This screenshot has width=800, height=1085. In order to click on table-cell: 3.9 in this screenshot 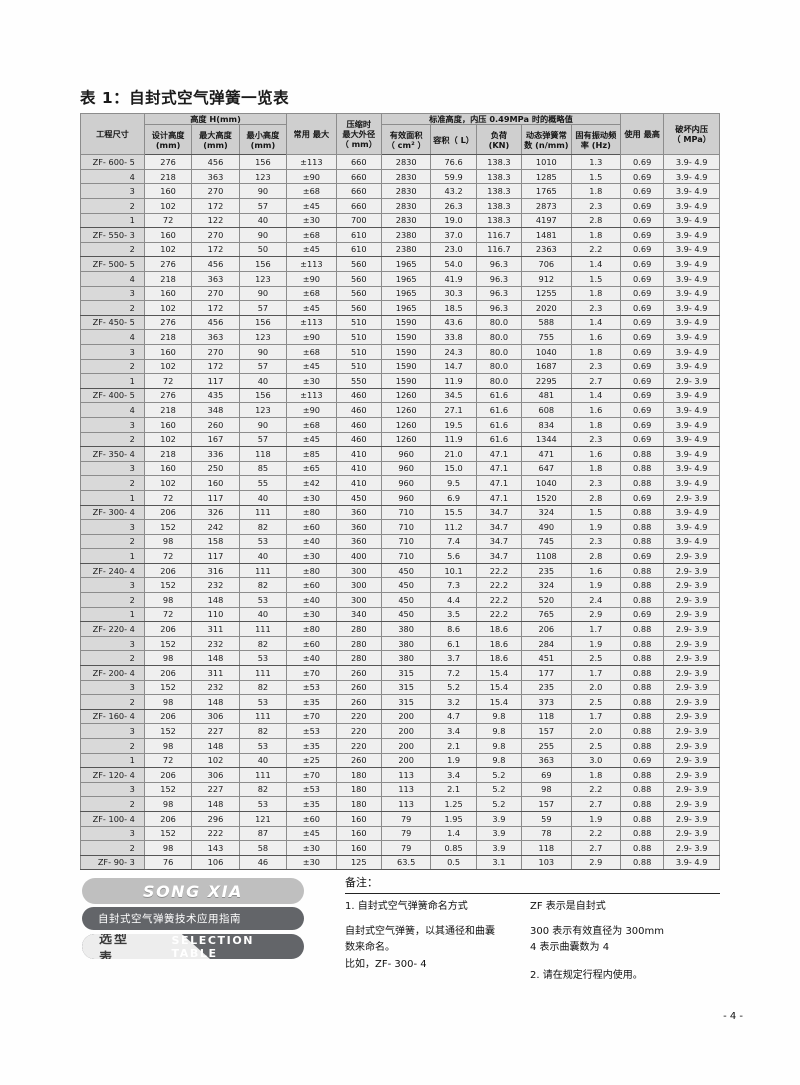, I will do `click(499, 818)`.